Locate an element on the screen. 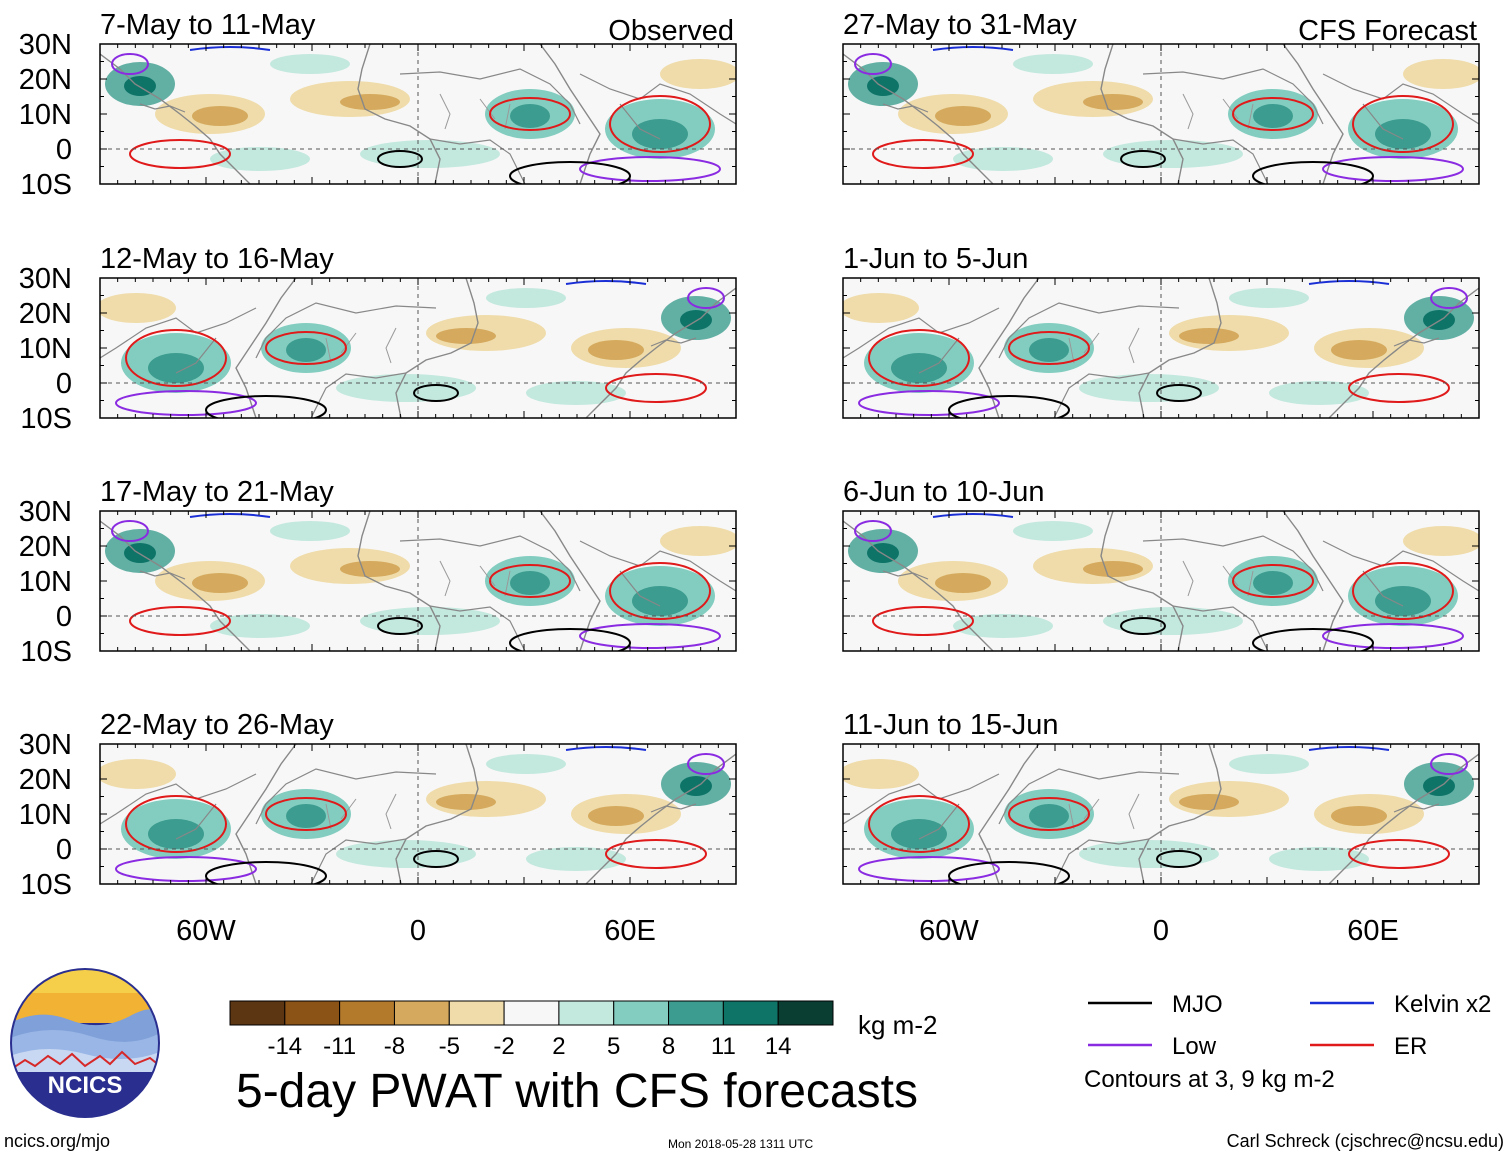  panel-period-label: 7-May to 11-May is located at coordinates (208, 25).